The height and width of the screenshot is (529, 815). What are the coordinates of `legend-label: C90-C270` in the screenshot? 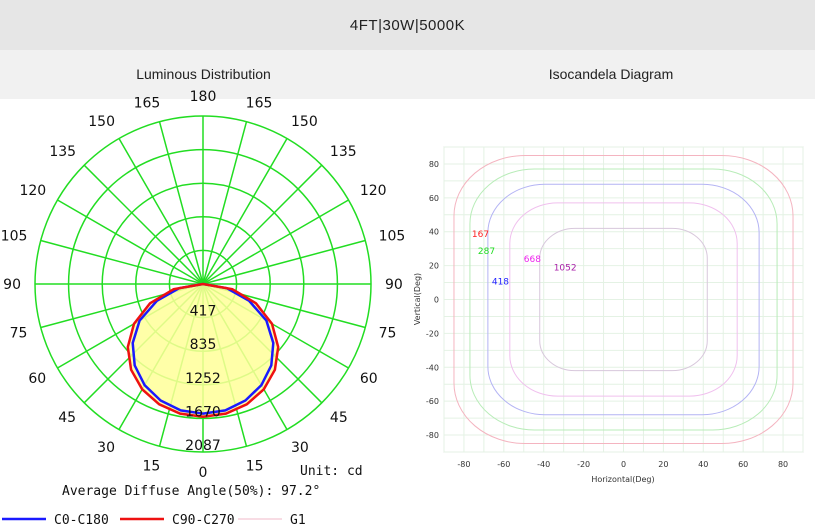 It's located at (203, 520).